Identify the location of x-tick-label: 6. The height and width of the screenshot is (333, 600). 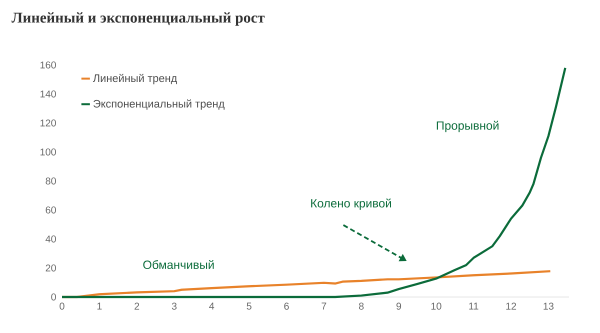
(286, 306).